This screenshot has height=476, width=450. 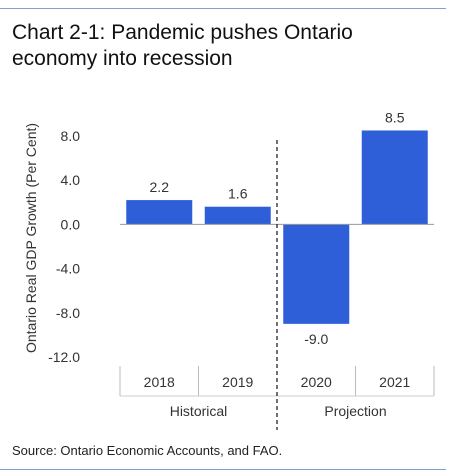 What do you see at coordinates (316, 339) in the screenshot?
I see `value-label-2020: -9.0` at bounding box center [316, 339].